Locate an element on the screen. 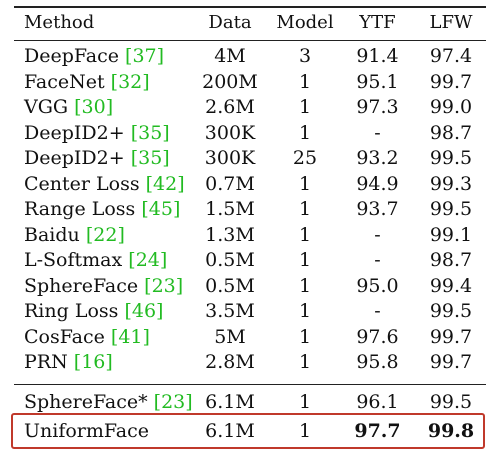 The height and width of the screenshot is (458, 500). citation-number: 30 is located at coordinates (93, 107).